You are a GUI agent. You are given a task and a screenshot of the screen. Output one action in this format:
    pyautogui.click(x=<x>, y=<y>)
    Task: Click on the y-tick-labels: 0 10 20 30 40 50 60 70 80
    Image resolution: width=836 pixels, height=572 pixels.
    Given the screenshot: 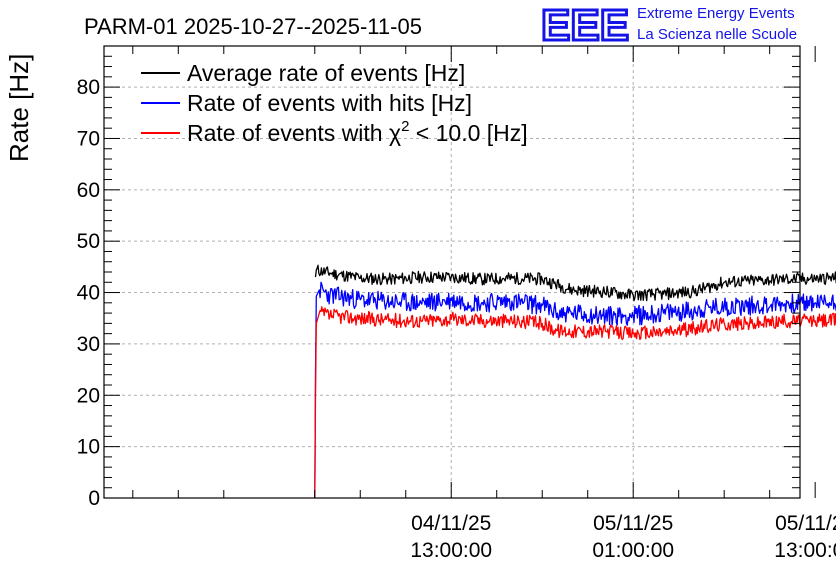 What is the action you would take?
    pyautogui.click(x=88, y=293)
    